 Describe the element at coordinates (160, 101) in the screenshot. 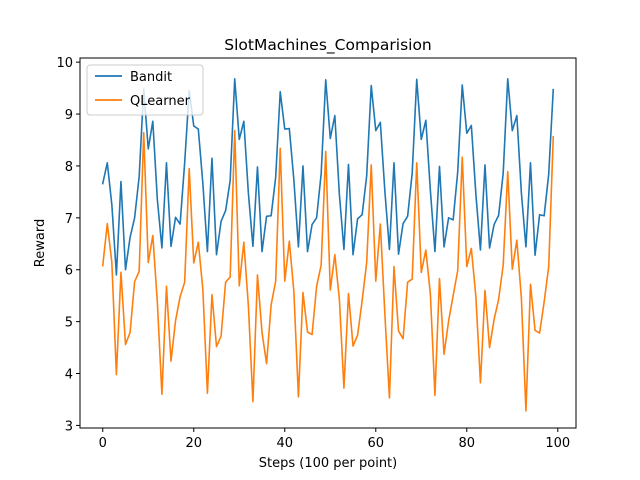

I see `legend-label-qlearner: QLearner` at that location.